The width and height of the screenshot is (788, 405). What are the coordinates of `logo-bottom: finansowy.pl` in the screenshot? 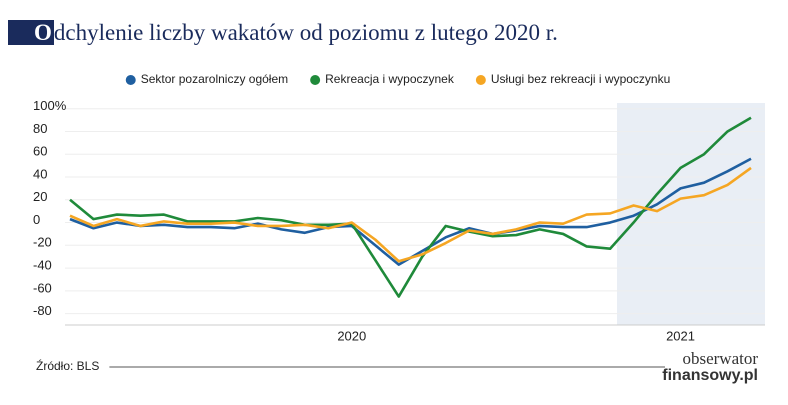 It's located at (710, 375).